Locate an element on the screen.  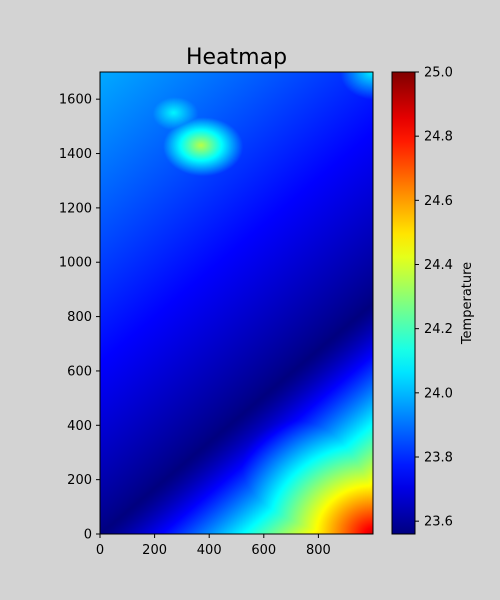
x-axis: 0 200 400 600 800 is located at coordinates (213, 546).